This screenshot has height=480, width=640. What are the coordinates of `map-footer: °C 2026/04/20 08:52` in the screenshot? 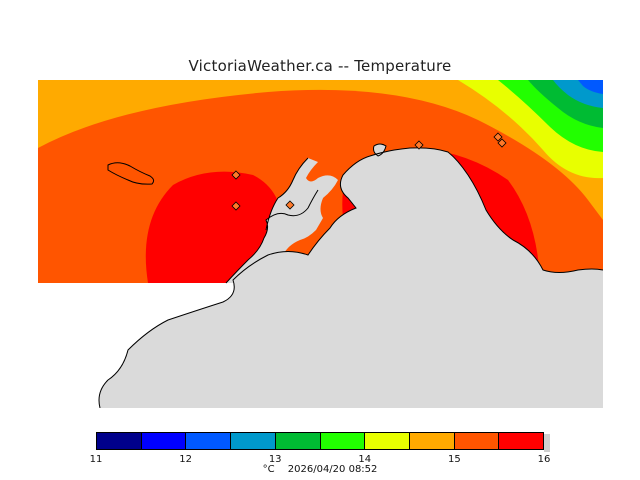 It's located at (320, 469).